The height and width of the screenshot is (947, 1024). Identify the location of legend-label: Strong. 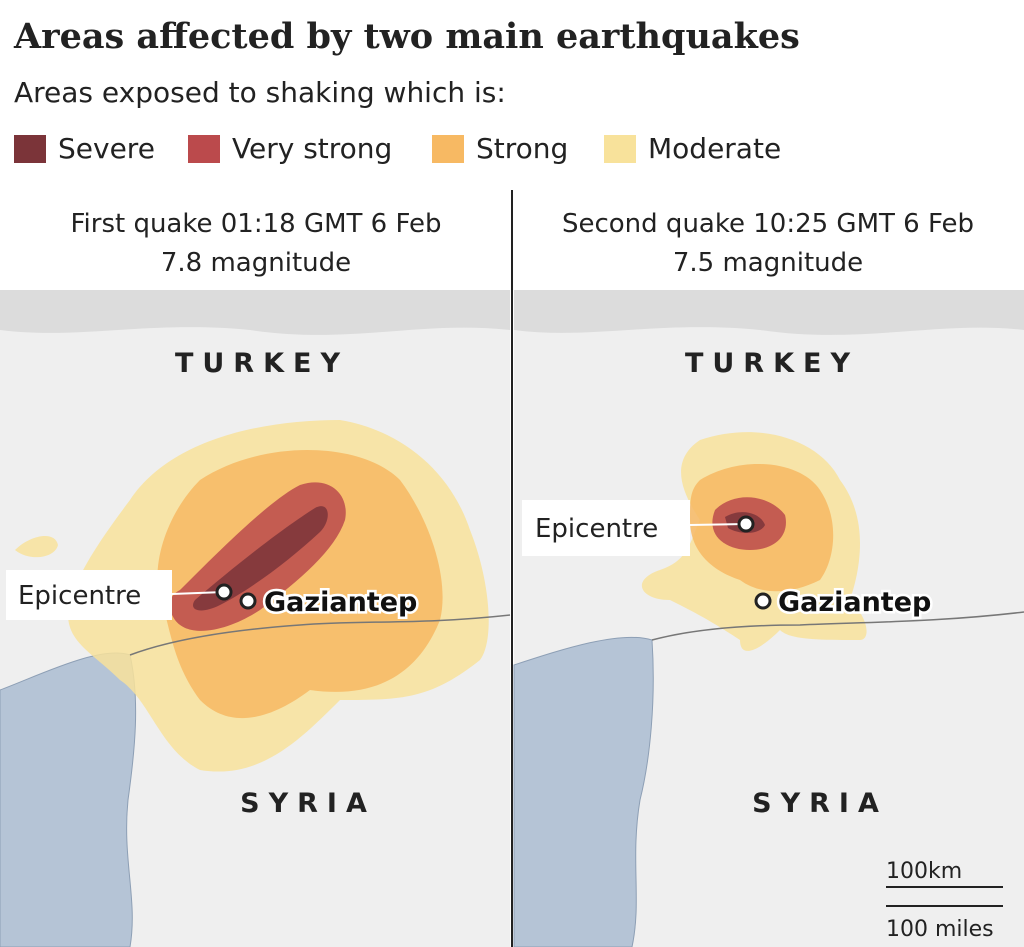
(522, 148).